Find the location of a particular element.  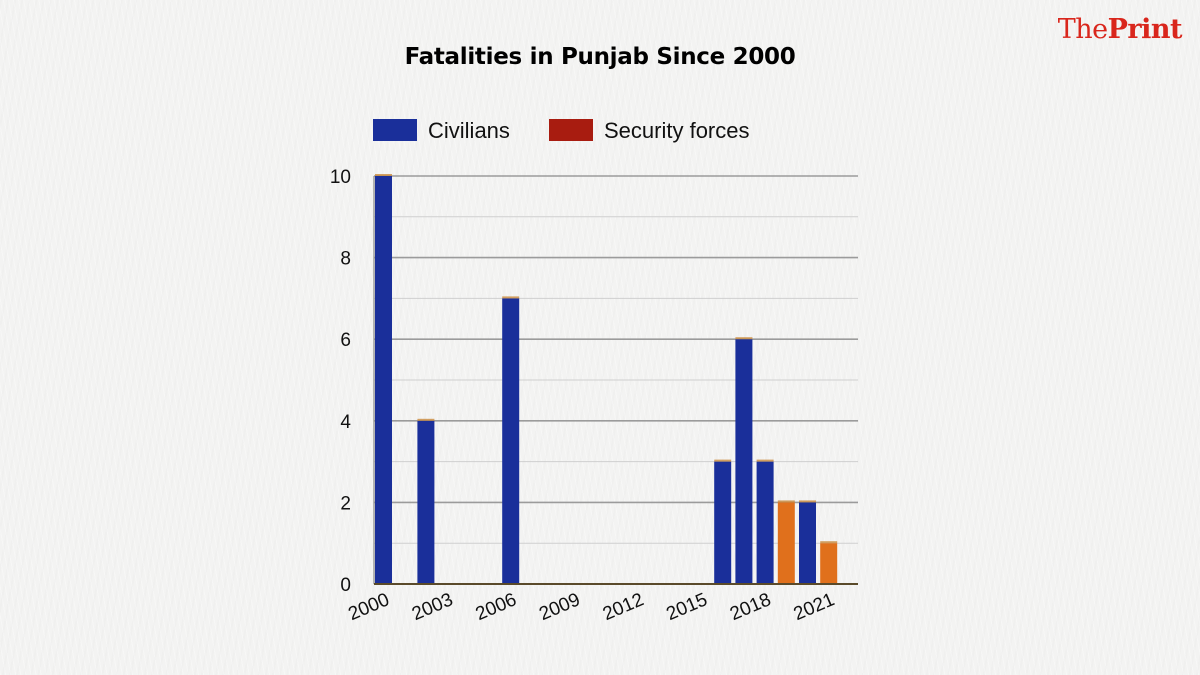

x-tick-label: 2006 is located at coordinates (496, 607).